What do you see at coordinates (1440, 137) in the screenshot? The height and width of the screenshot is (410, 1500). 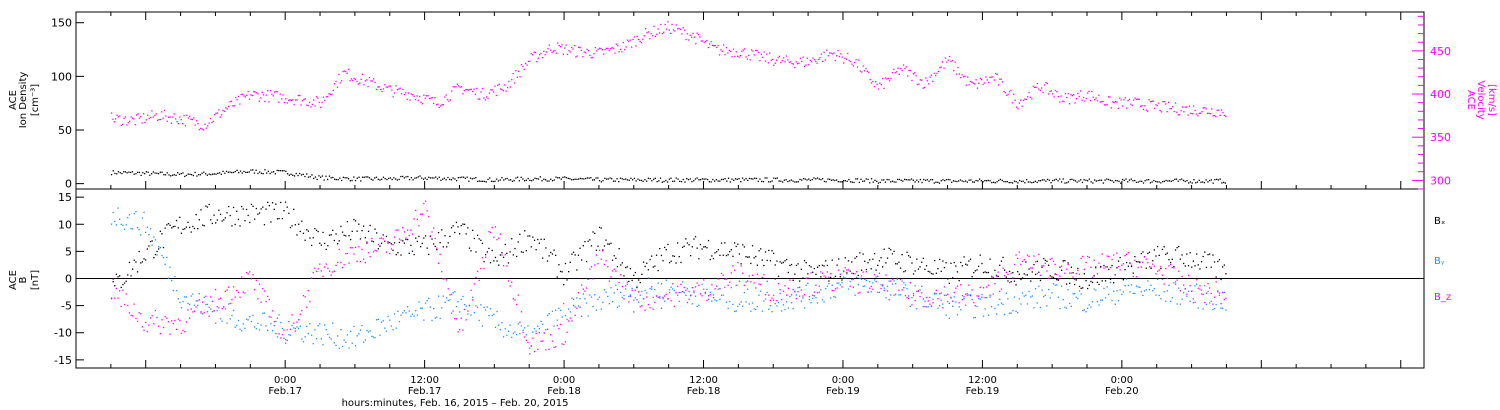 I see `top-right-tick-label: 350` at bounding box center [1440, 137].